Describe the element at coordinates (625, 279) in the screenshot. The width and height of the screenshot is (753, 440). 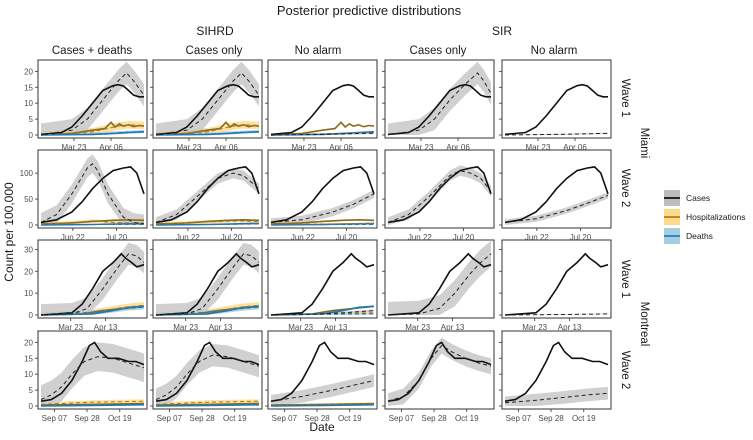
I see `wave-label-3: Wave 1` at that location.